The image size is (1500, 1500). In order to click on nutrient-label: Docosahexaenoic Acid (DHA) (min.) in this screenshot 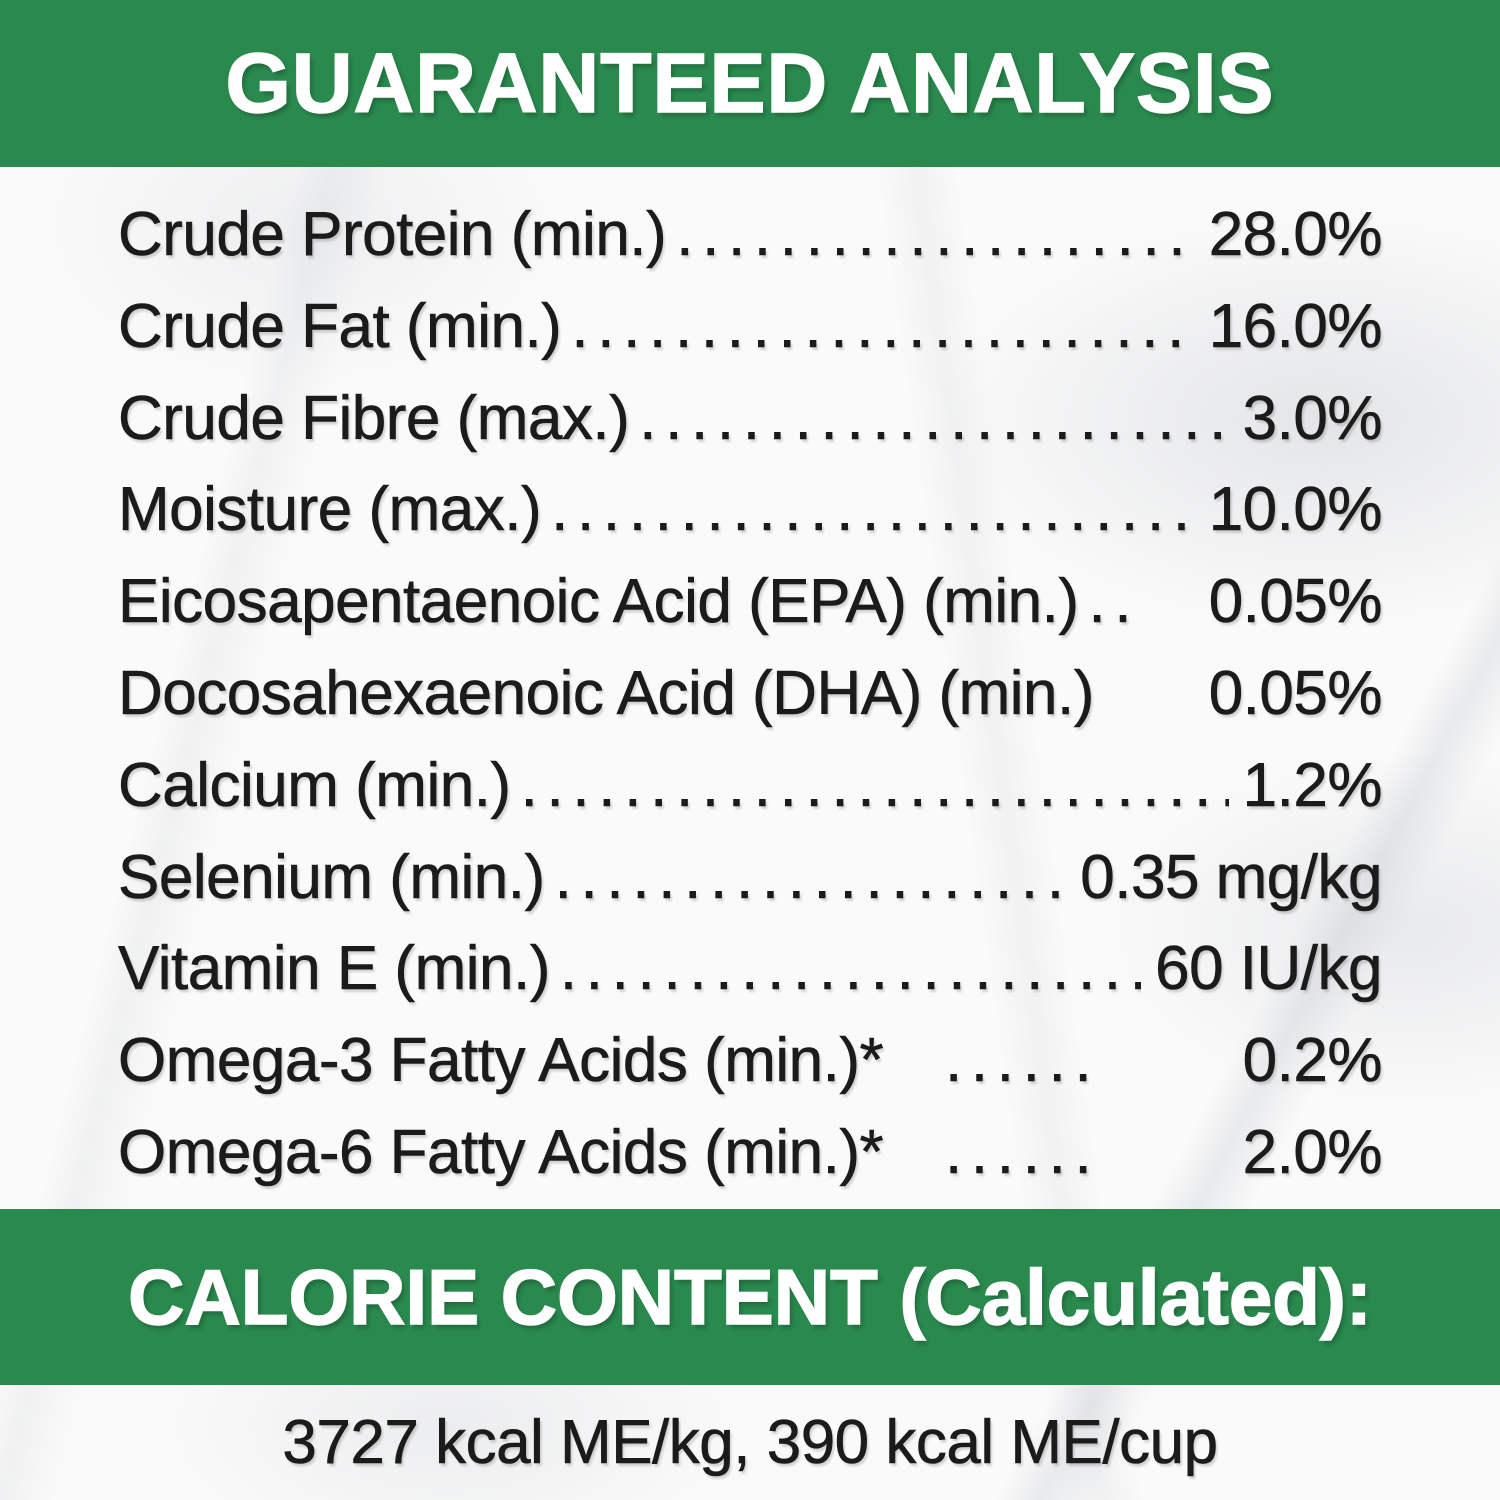, I will do `click(606, 693)`.